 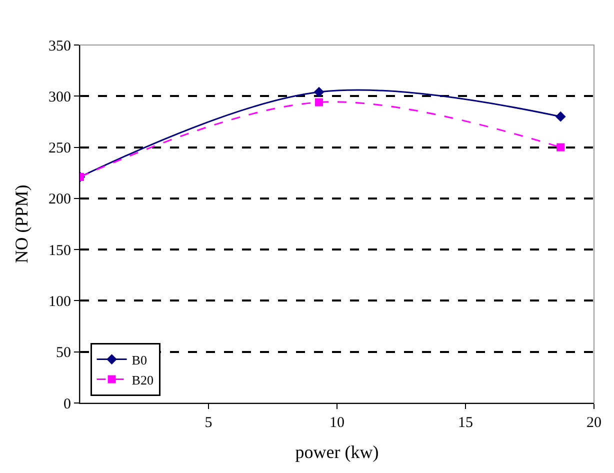 What do you see at coordinates (208, 423) in the screenshot?
I see `x-tick-label: 5` at bounding box center [208, 423].